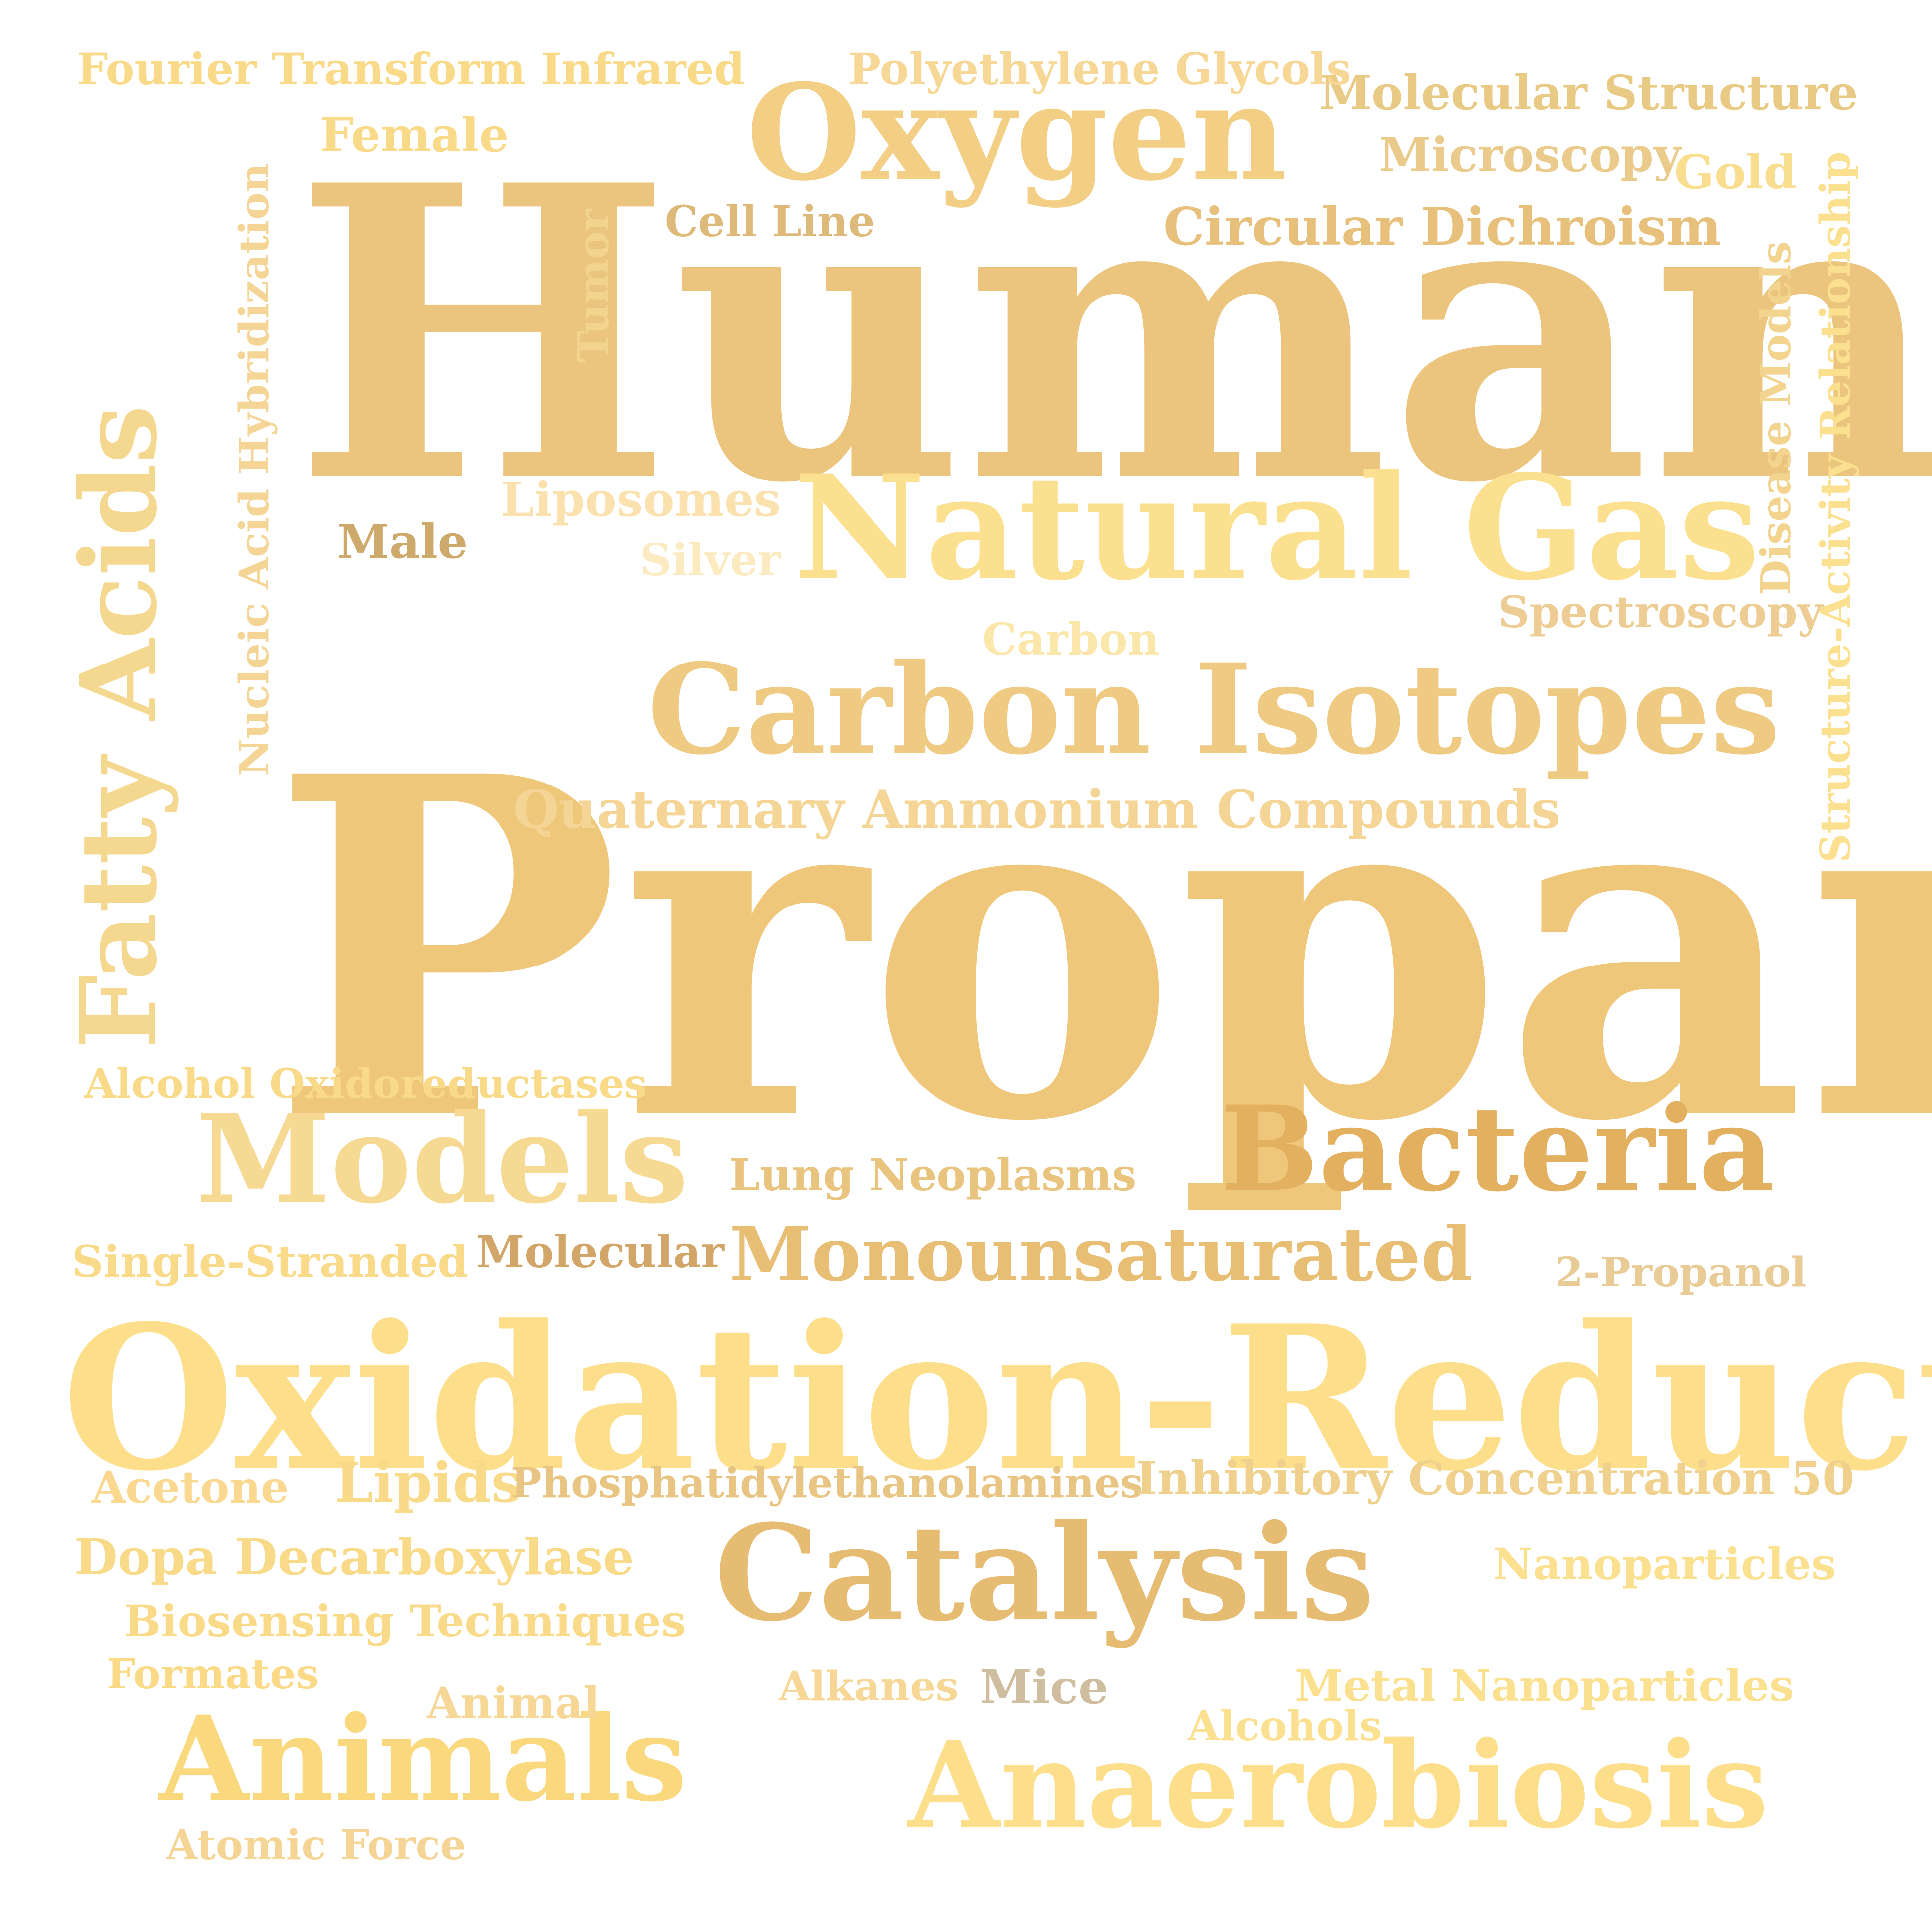 This screenshot has width=1932, height=1932. Describe the element at coordinates (600, 1251) in the screenshot. I see `word-molecular: Molecular` at that location.